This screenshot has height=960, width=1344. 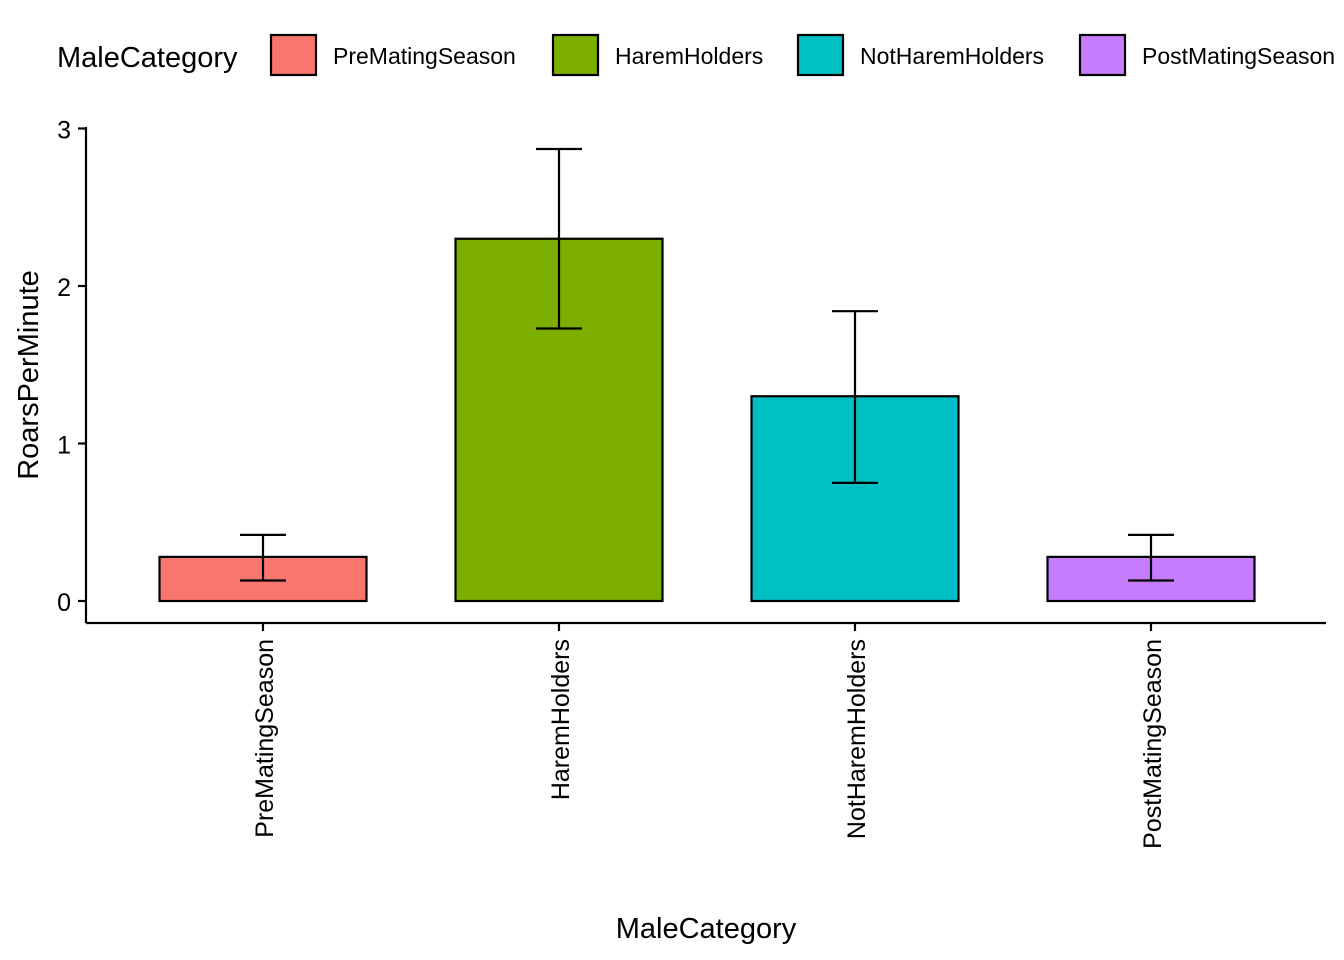 What do you see at coordinates (64, 131) in the screenshot?
I see `y-tick-label: 3` at bounding box center [64, 131].